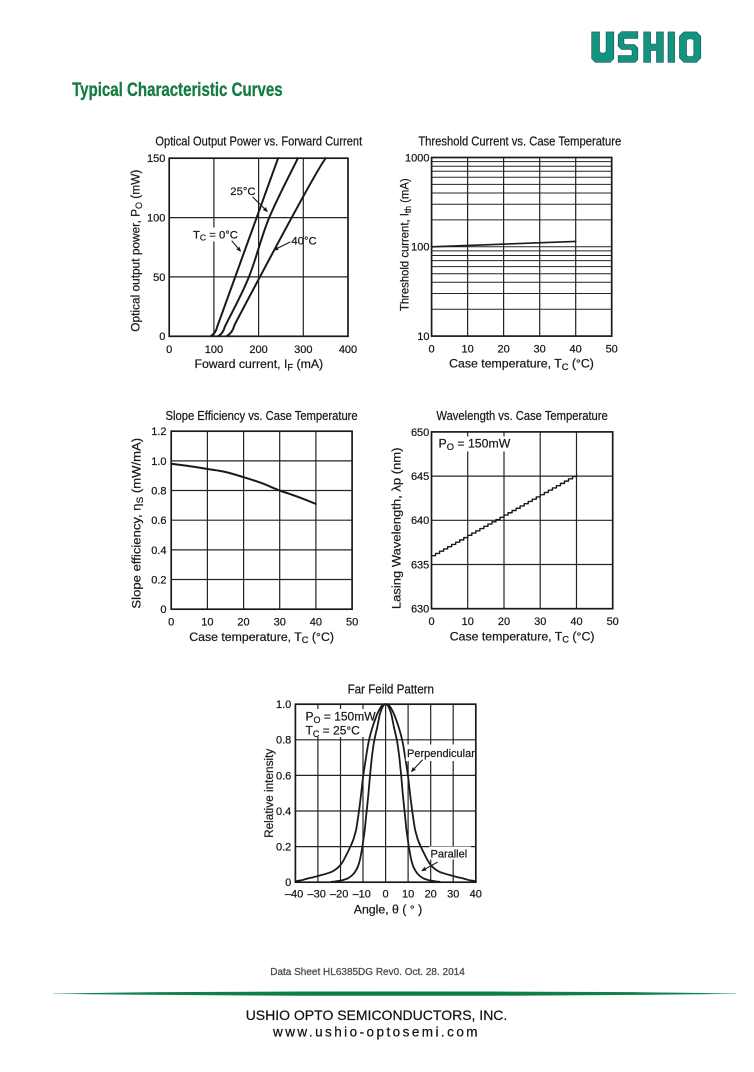  What do you see at coordinates (397, 528) in the screenshot?
I see `svg-text: Lasing Wavelength, λp (nm)` at bounding box center [397, 528].